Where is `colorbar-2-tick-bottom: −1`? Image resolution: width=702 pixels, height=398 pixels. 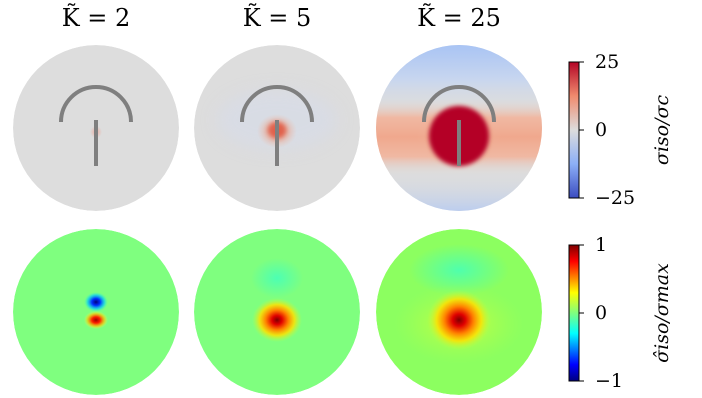
colorbar-2-tick-bottom: −1 is located at coordinates (609, 381).